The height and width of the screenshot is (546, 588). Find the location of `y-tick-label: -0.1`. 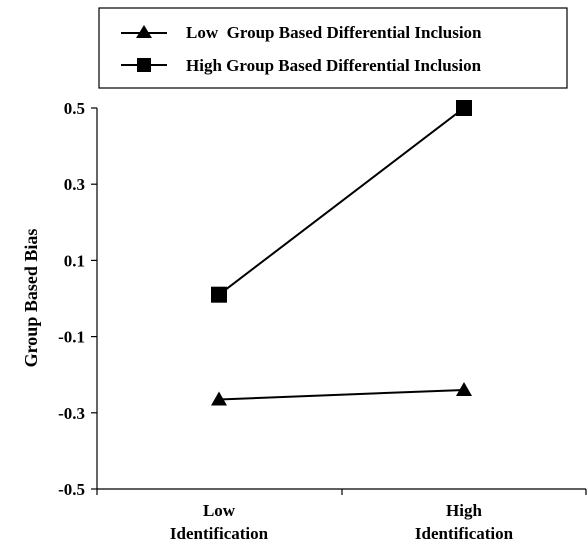

y-tick-label: -0.1 is located at coordinates (71, 337).